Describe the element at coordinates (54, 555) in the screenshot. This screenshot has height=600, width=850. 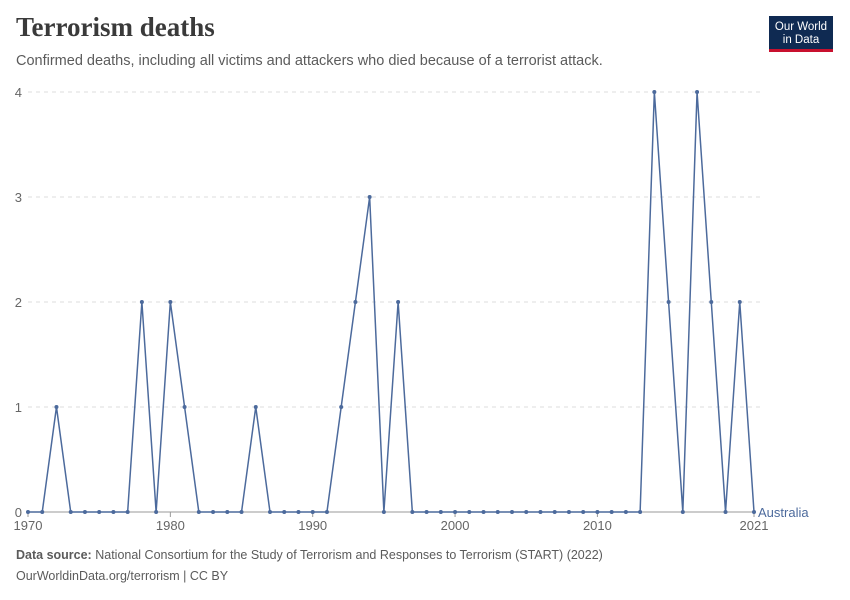
I see `data-source-label: Data source:` at that location.